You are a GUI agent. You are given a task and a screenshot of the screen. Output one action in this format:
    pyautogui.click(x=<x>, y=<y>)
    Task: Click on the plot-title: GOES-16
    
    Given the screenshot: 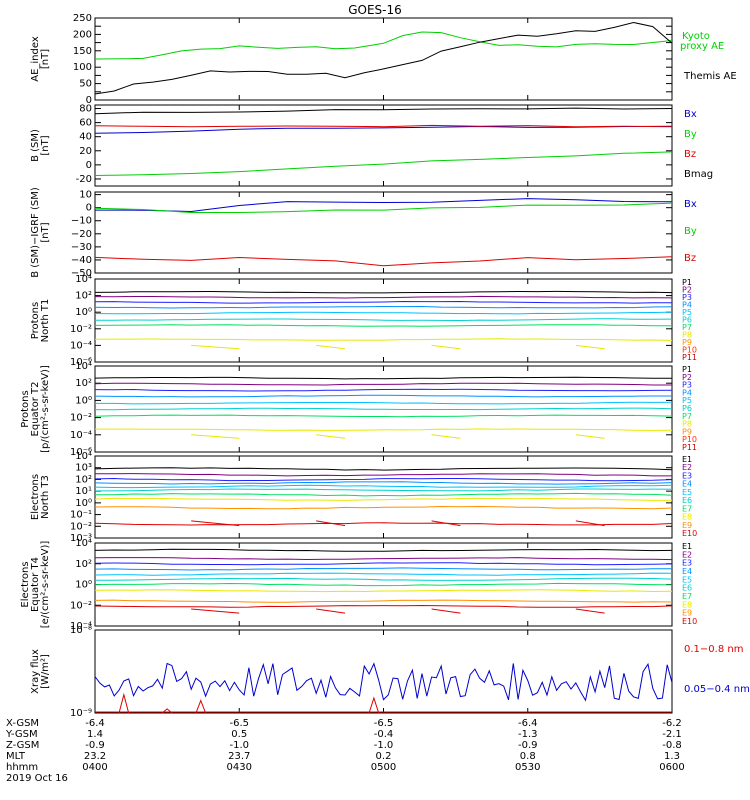 What is the action you would take?
    pyautogui.click(x=375, y=10)
    